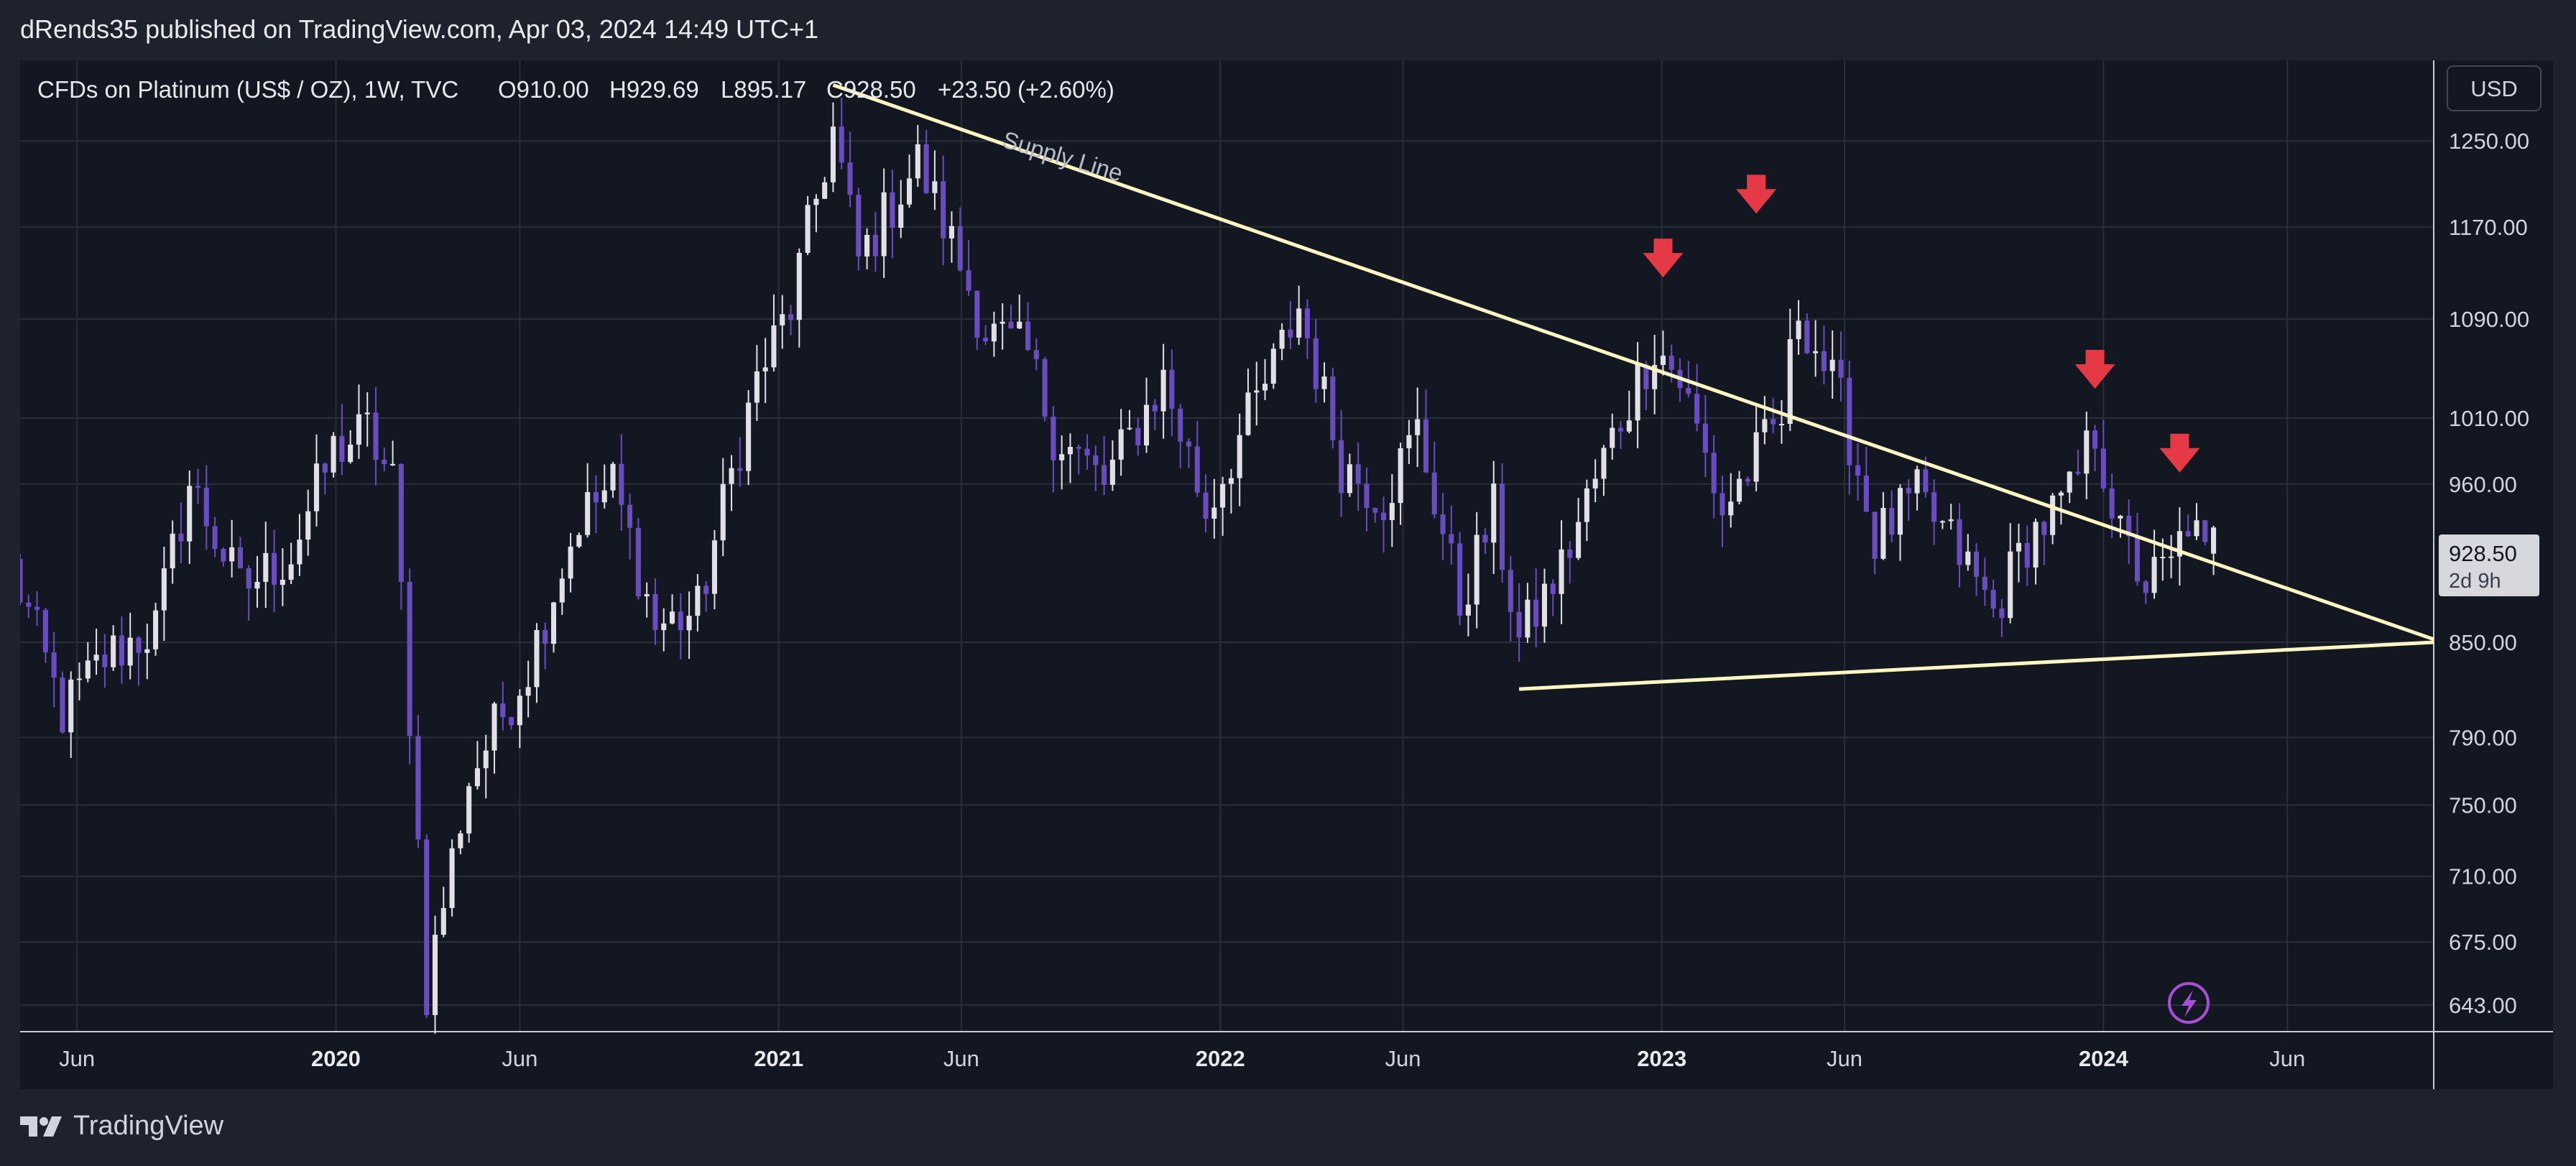  What do you see at coordinates (1976, 665) in the screenshot?
I see `trendline` at bounding box center [1976, 665].